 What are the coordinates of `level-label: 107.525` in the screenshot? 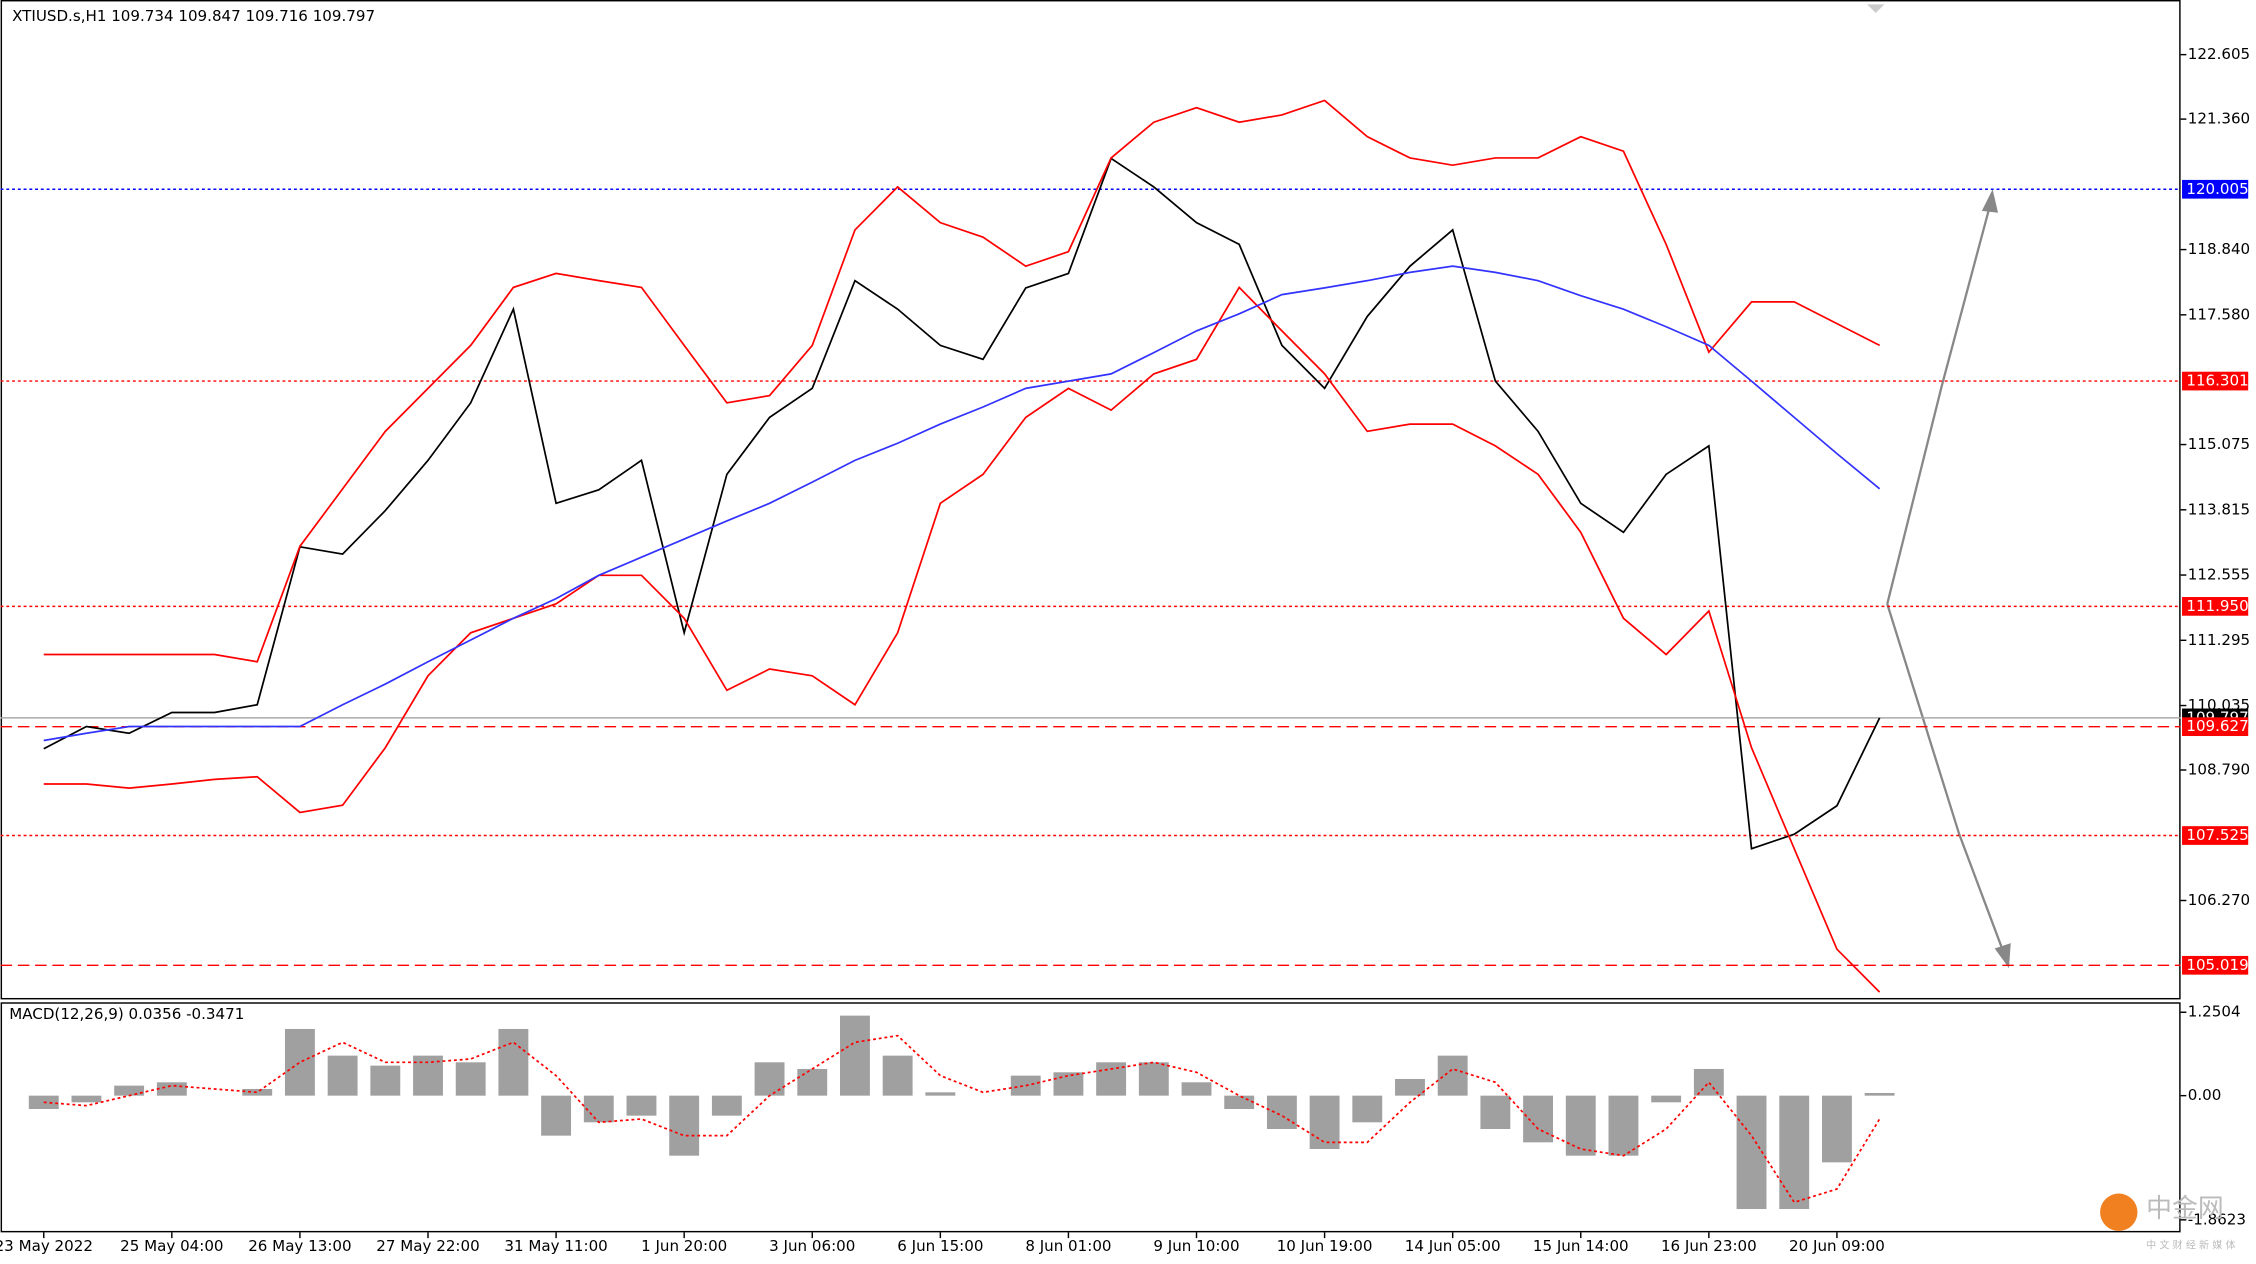 It's located at (2217, 835).